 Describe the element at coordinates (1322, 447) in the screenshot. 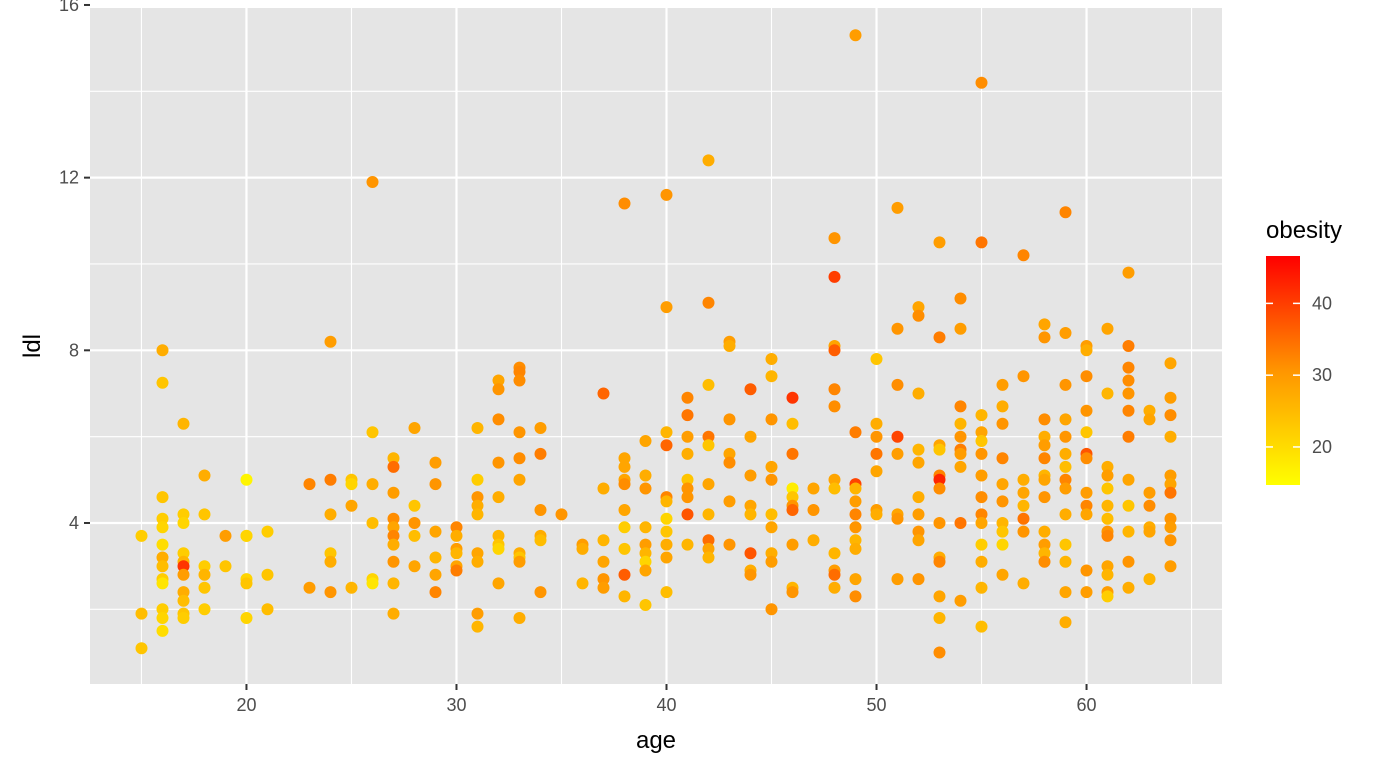

I see `legend-tick-label: 20` at that location.